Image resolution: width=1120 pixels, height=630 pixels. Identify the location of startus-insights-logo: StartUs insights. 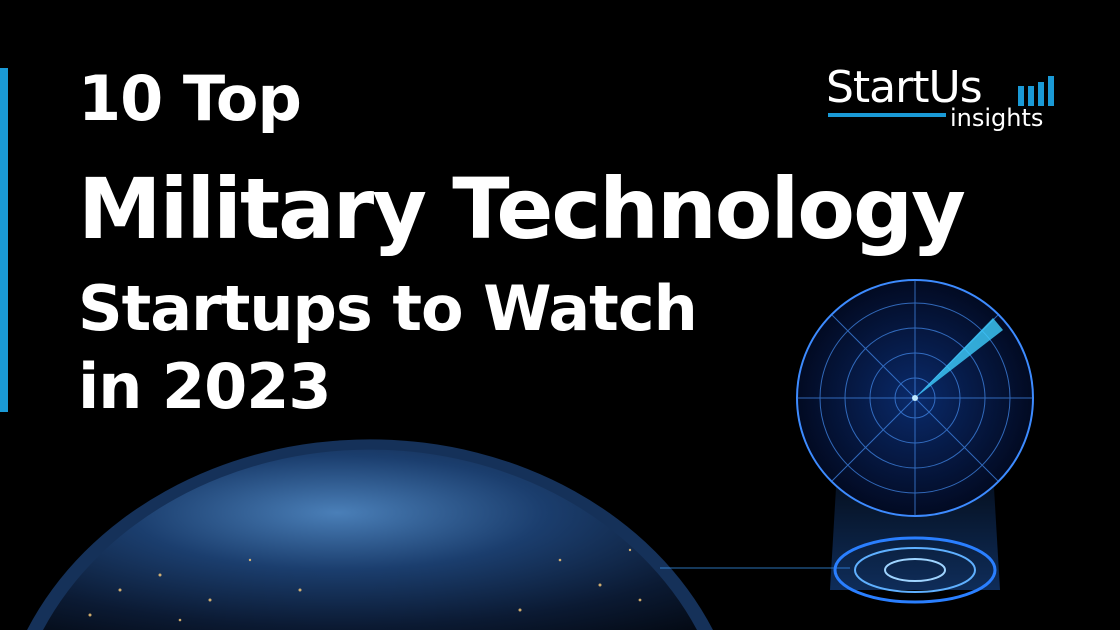
(940, 98).